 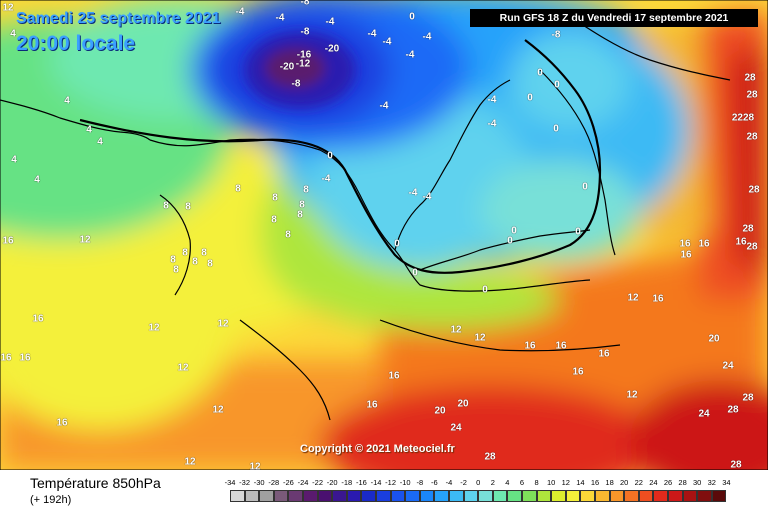 What do you see at coordinates (743, 118) in the screenshot?
I see `map-value-label: 2228` at bounding box center [743, 118].